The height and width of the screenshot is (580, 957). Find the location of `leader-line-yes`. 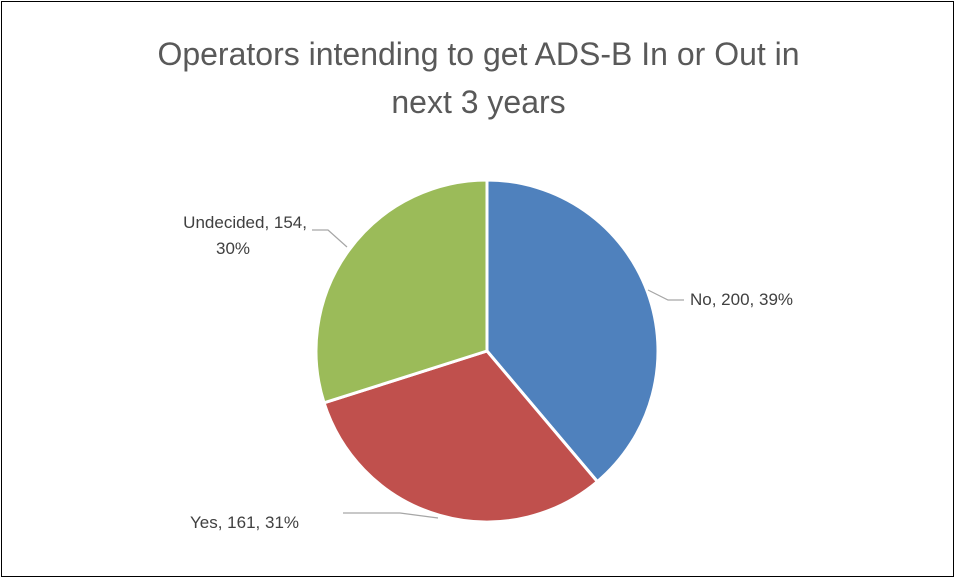

leader-line-yes is located at coordinates (391, 515).